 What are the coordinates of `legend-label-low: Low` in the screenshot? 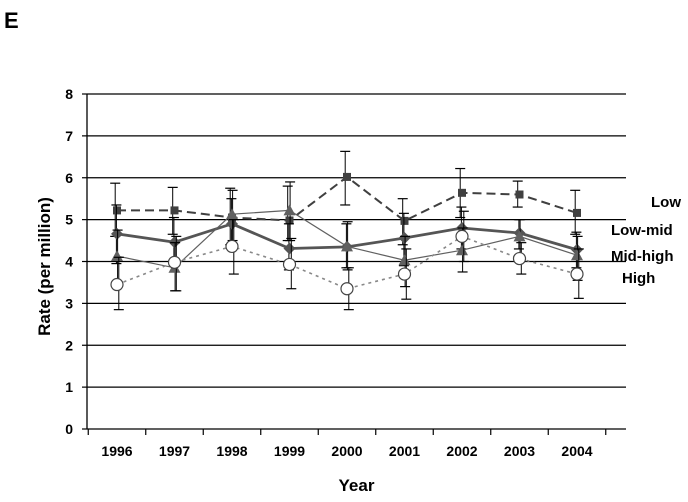 It's located at (666, 202).